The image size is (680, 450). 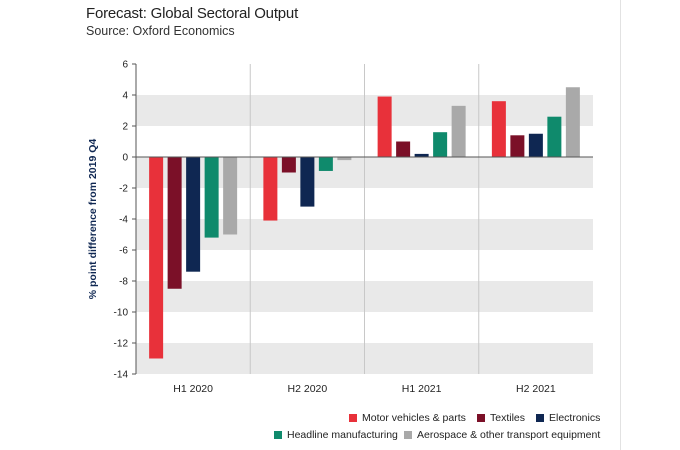 I want to click on y-axis-title: % point difference from 2019 Q4, so click(x=93, y=219).